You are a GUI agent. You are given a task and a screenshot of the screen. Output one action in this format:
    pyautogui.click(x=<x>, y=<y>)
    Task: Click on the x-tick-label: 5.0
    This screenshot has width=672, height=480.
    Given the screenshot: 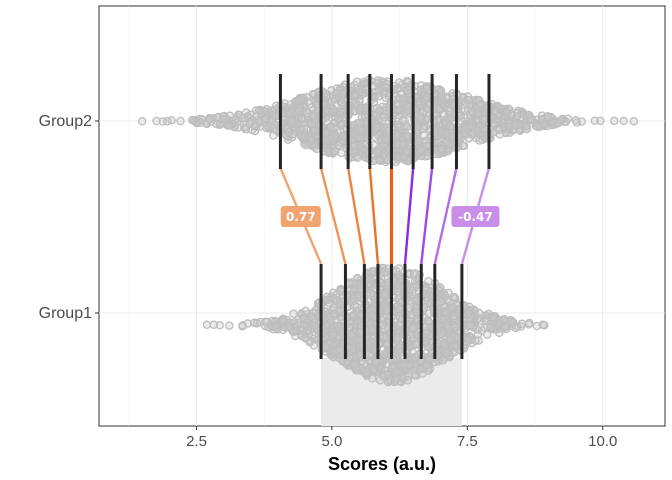 What is the action you would take?
    pyautogui.click(x=331, y=441)
    